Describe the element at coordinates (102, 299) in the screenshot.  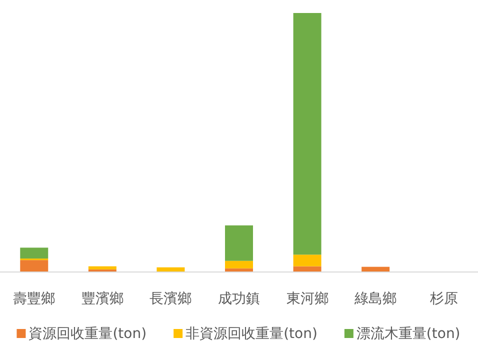
I see `x-tick-label: 豐濱鄉` at that location.